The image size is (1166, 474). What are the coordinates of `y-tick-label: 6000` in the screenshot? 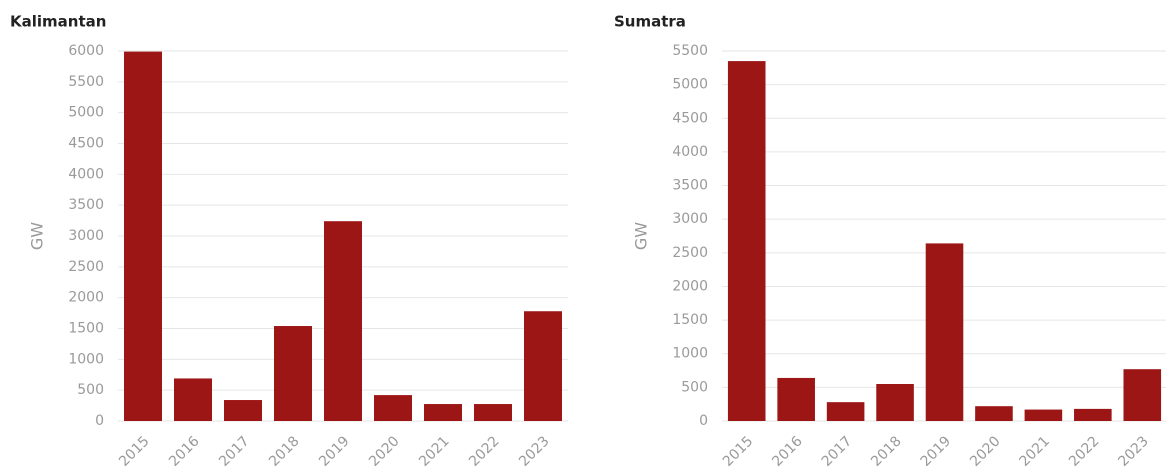 It's located at (86, 51).